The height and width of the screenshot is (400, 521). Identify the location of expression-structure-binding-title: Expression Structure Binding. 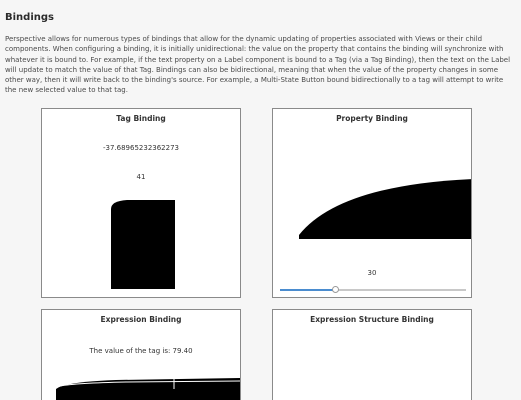
(372, 319).